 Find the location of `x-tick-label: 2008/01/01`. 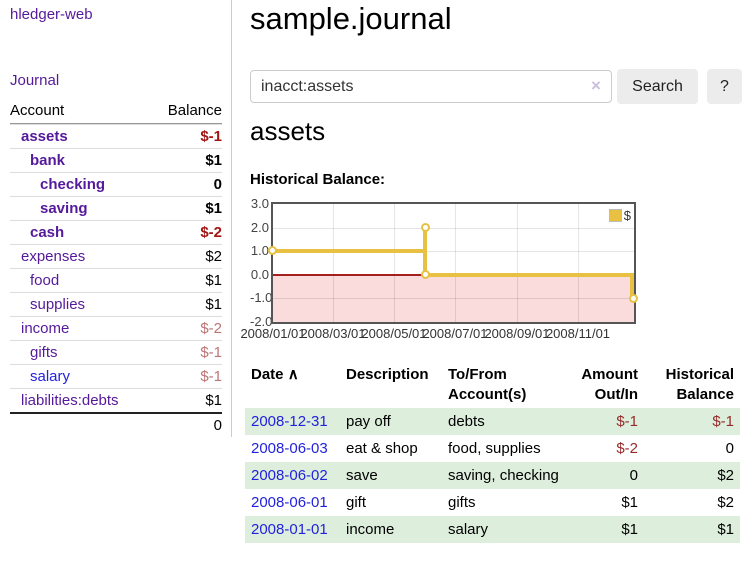

x-tick-label: 2008/01/01 is located at coordinates (273, 333).